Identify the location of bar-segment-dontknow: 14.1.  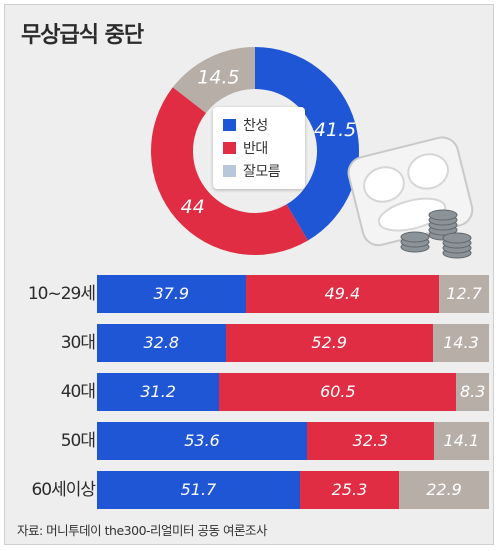
(461, 441).